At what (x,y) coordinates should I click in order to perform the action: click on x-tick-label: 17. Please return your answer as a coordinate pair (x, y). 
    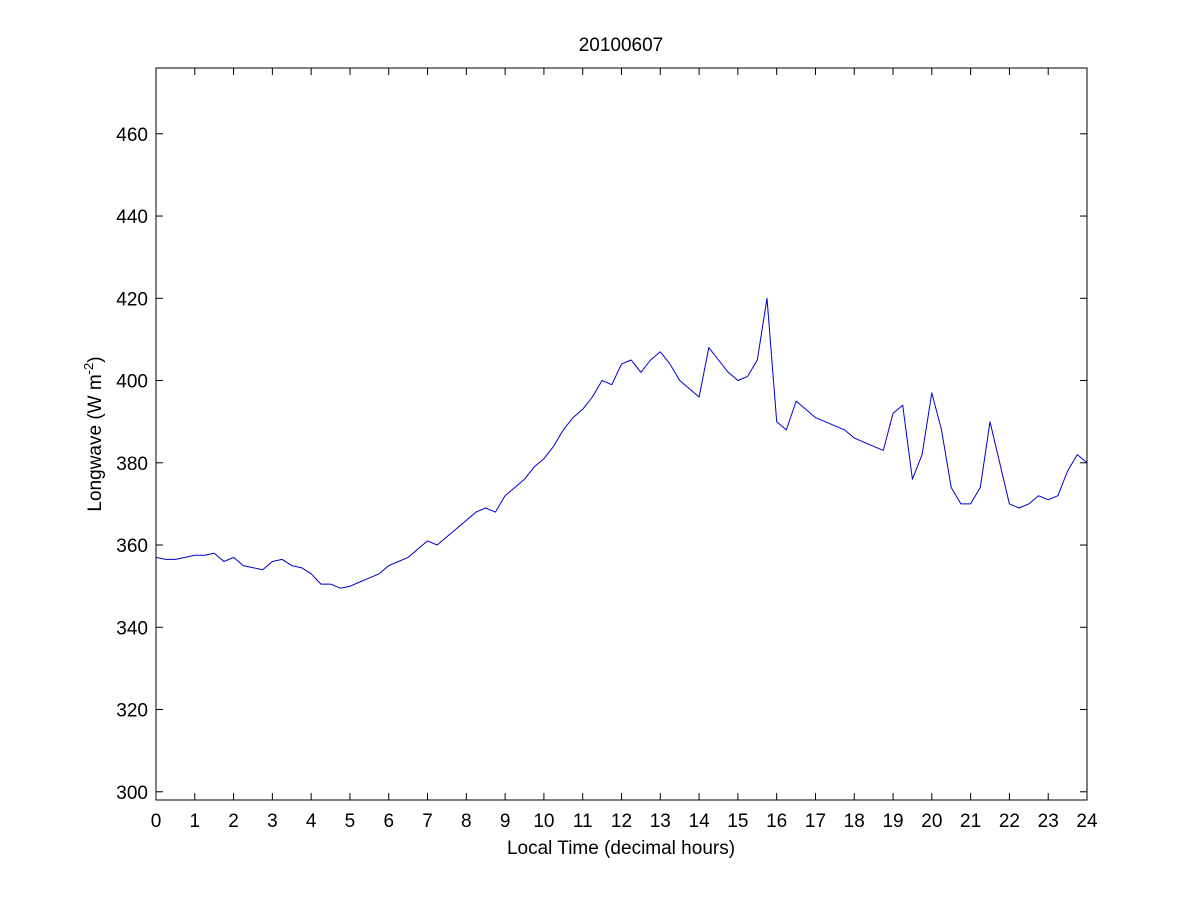
    Looking at the image, I should click on (815, 821).